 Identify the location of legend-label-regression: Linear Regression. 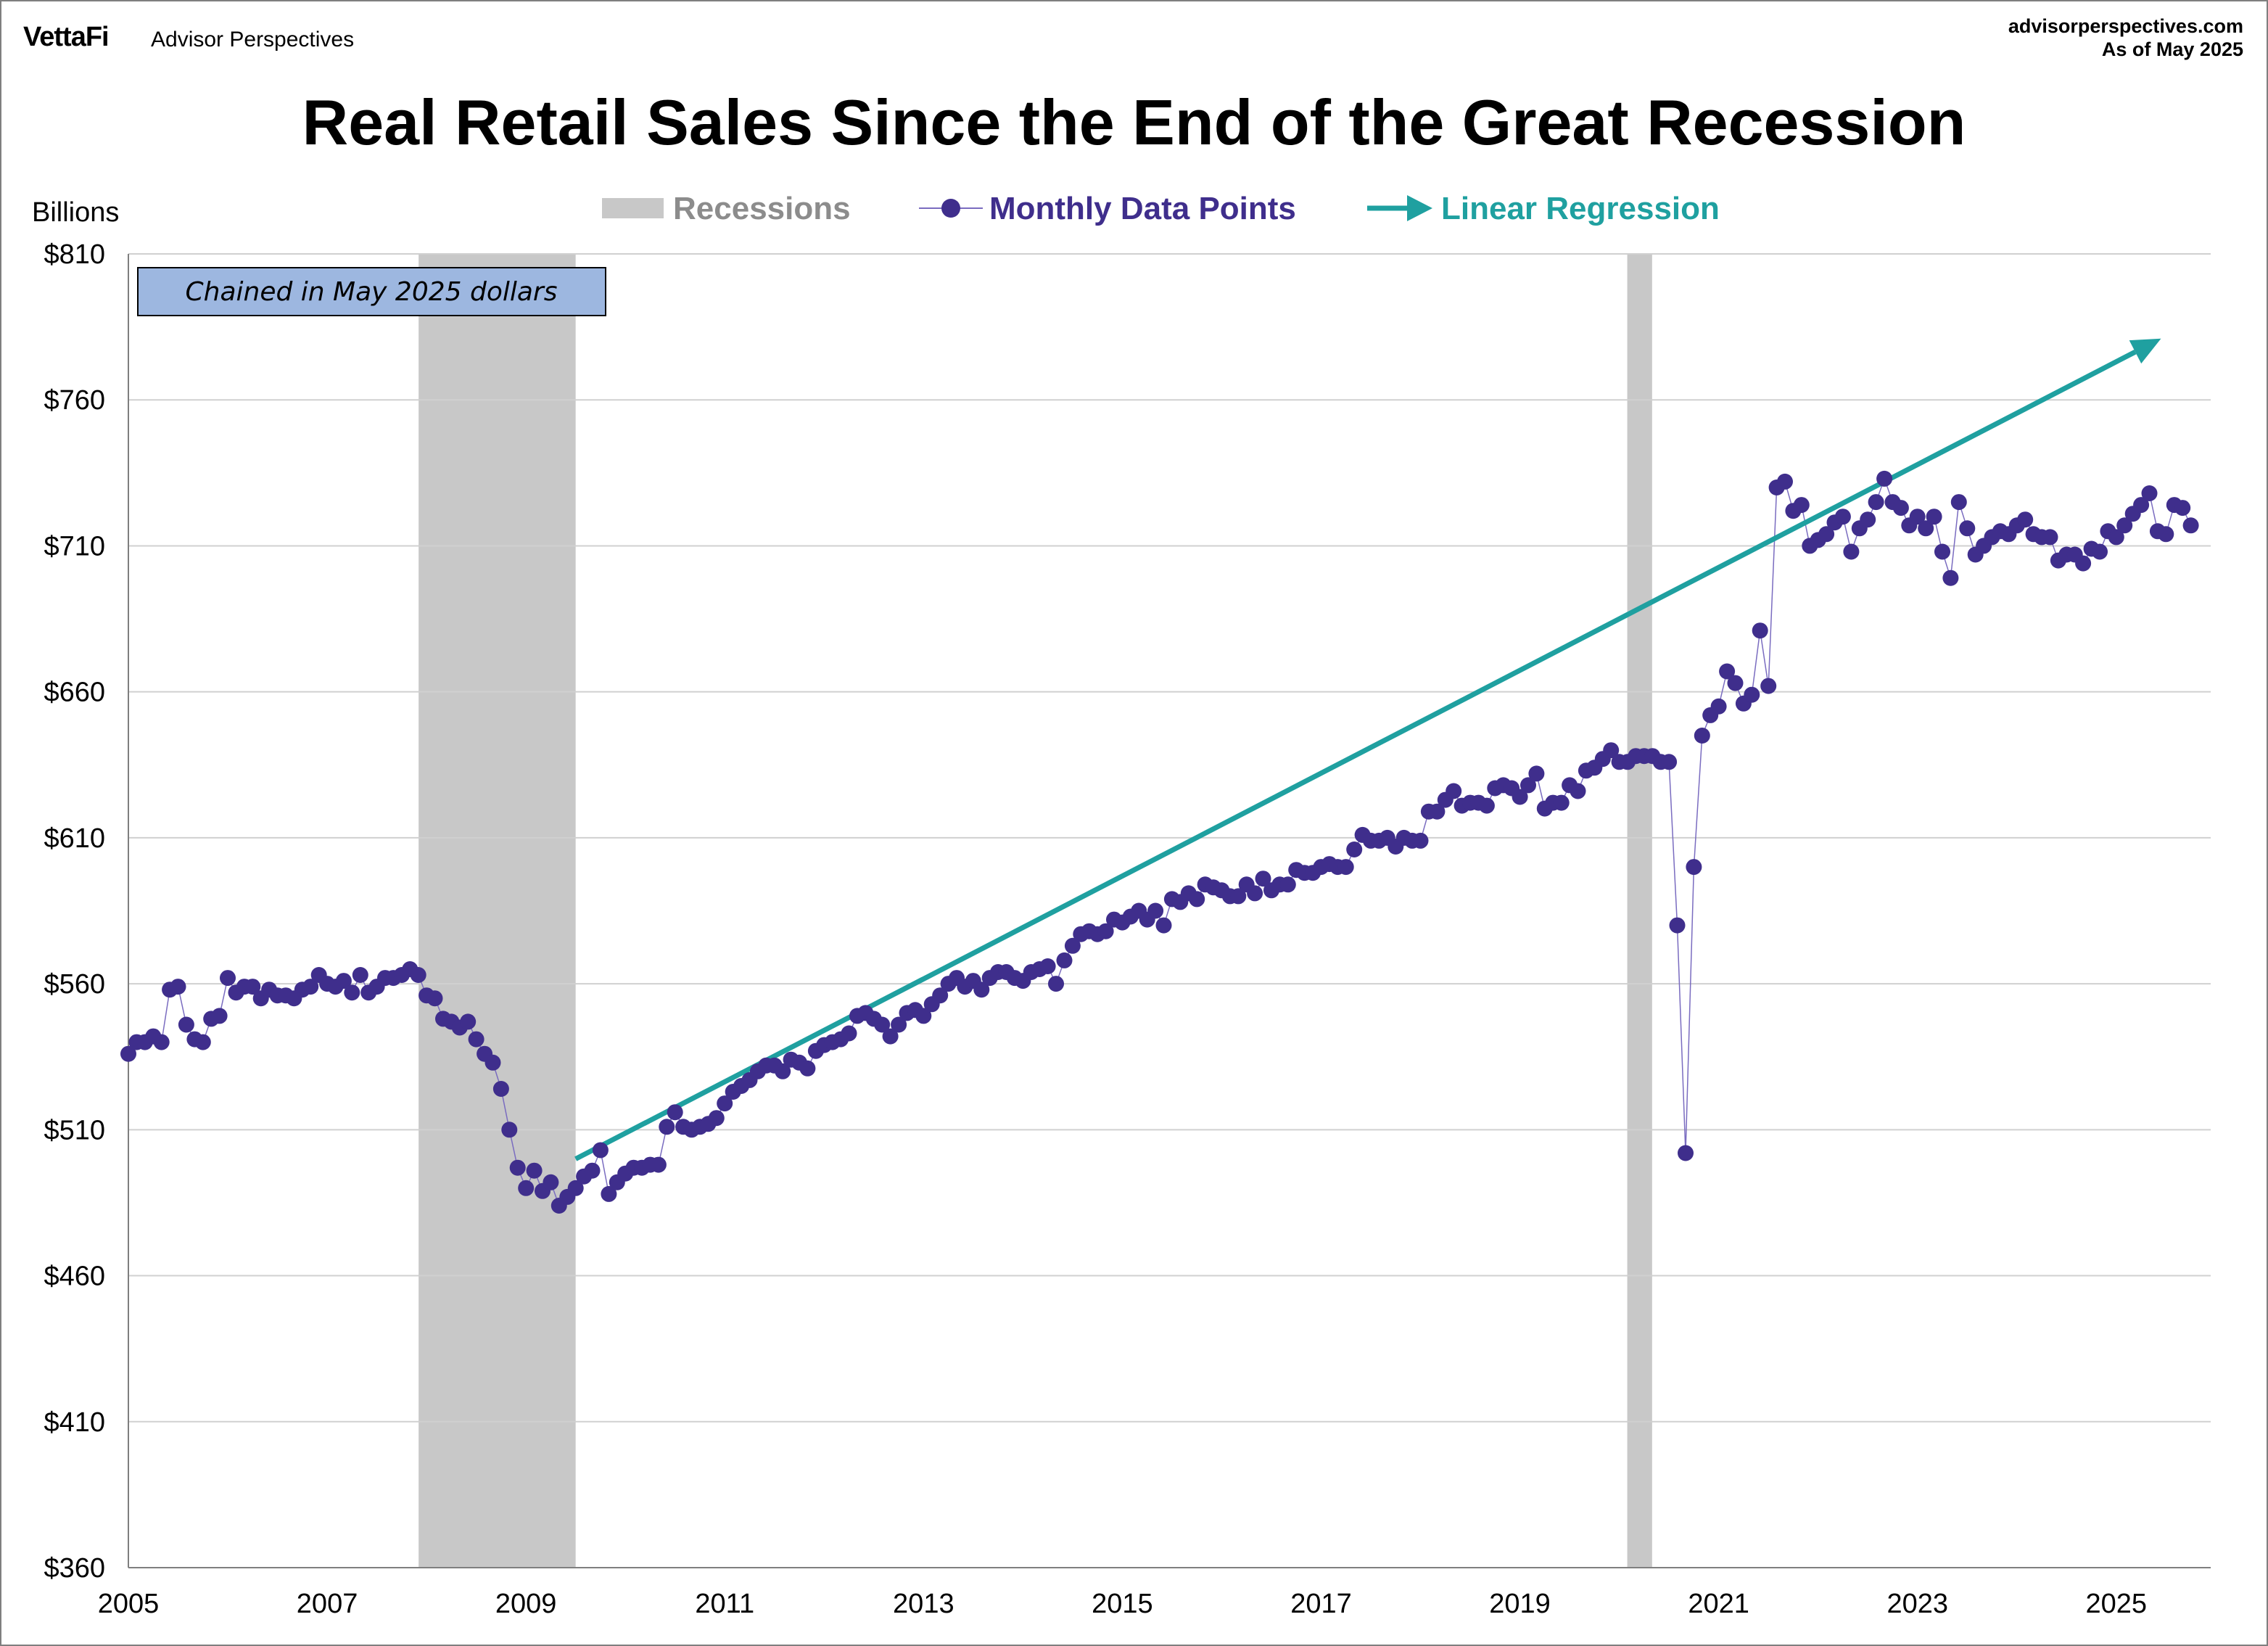
(1581, 208).